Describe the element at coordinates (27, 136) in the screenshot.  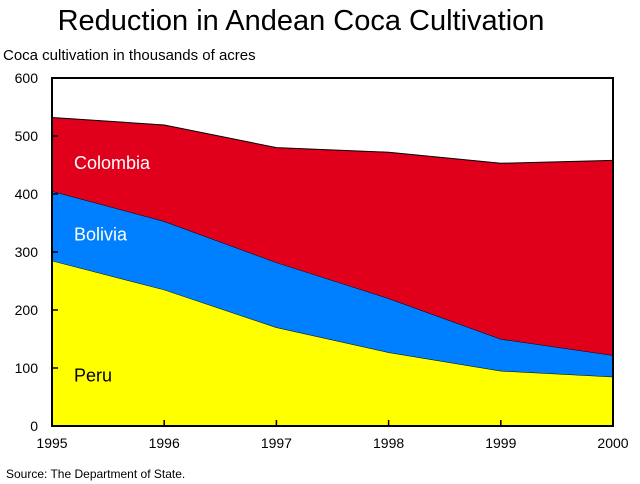
I see `y-tick-label: 500` at that location.